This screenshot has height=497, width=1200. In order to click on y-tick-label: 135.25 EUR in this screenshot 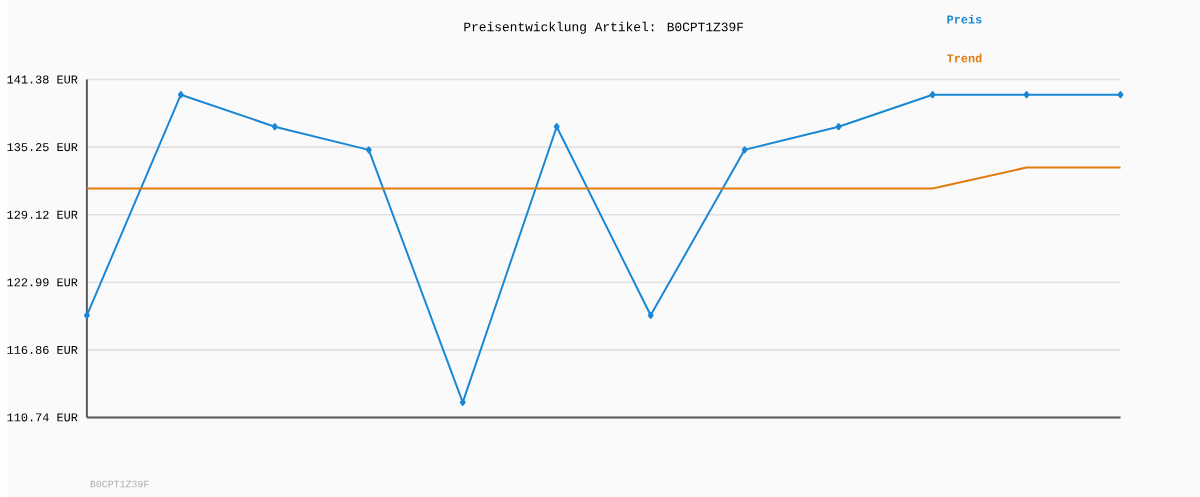, I will do `click(42, 147)`.